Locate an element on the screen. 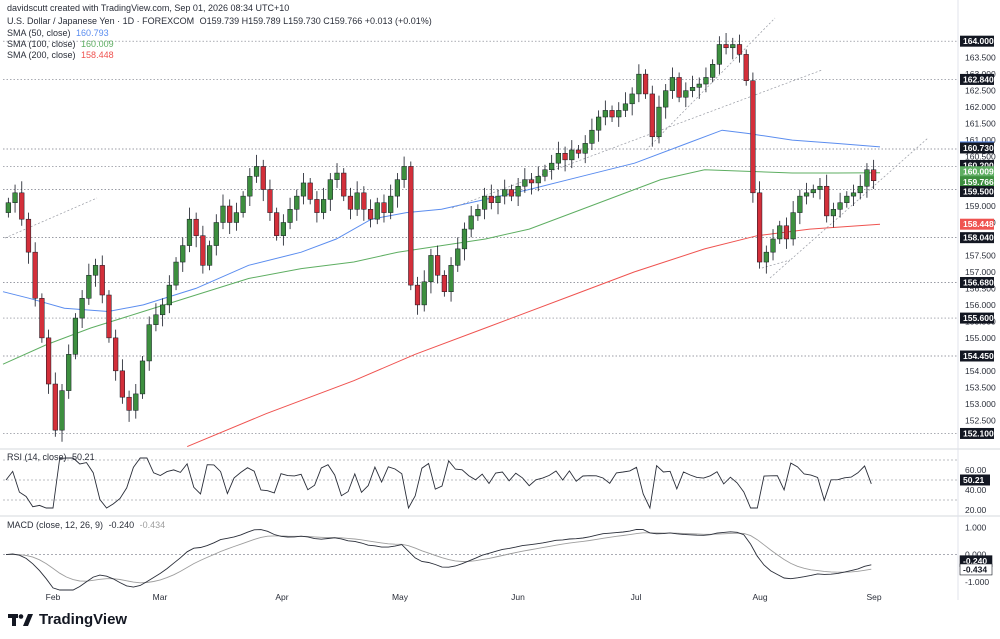 The image size is (1000, 639). macd-tick-label: 1.000 is located at coordinates (976, 527).